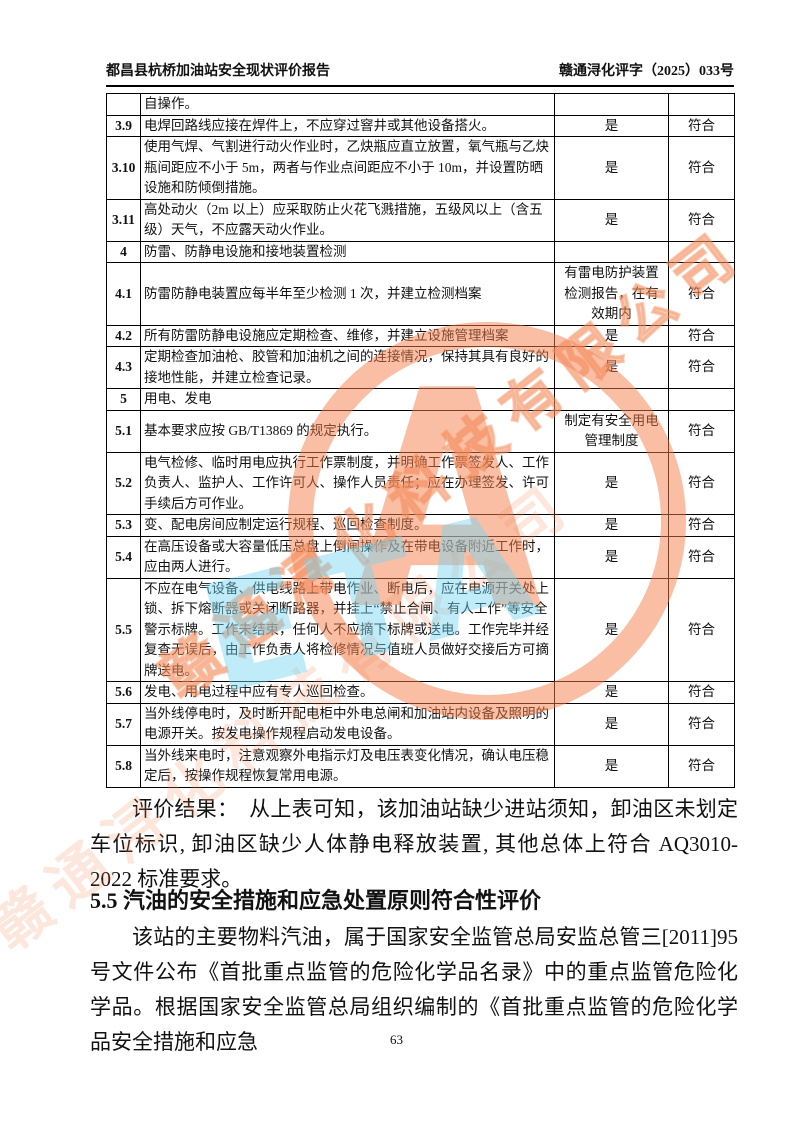 This screenshot has height=1122, width=793. Describe the element at coordinates (123, 724) in the screenshot. I see `row-number: 5.7` at that location.